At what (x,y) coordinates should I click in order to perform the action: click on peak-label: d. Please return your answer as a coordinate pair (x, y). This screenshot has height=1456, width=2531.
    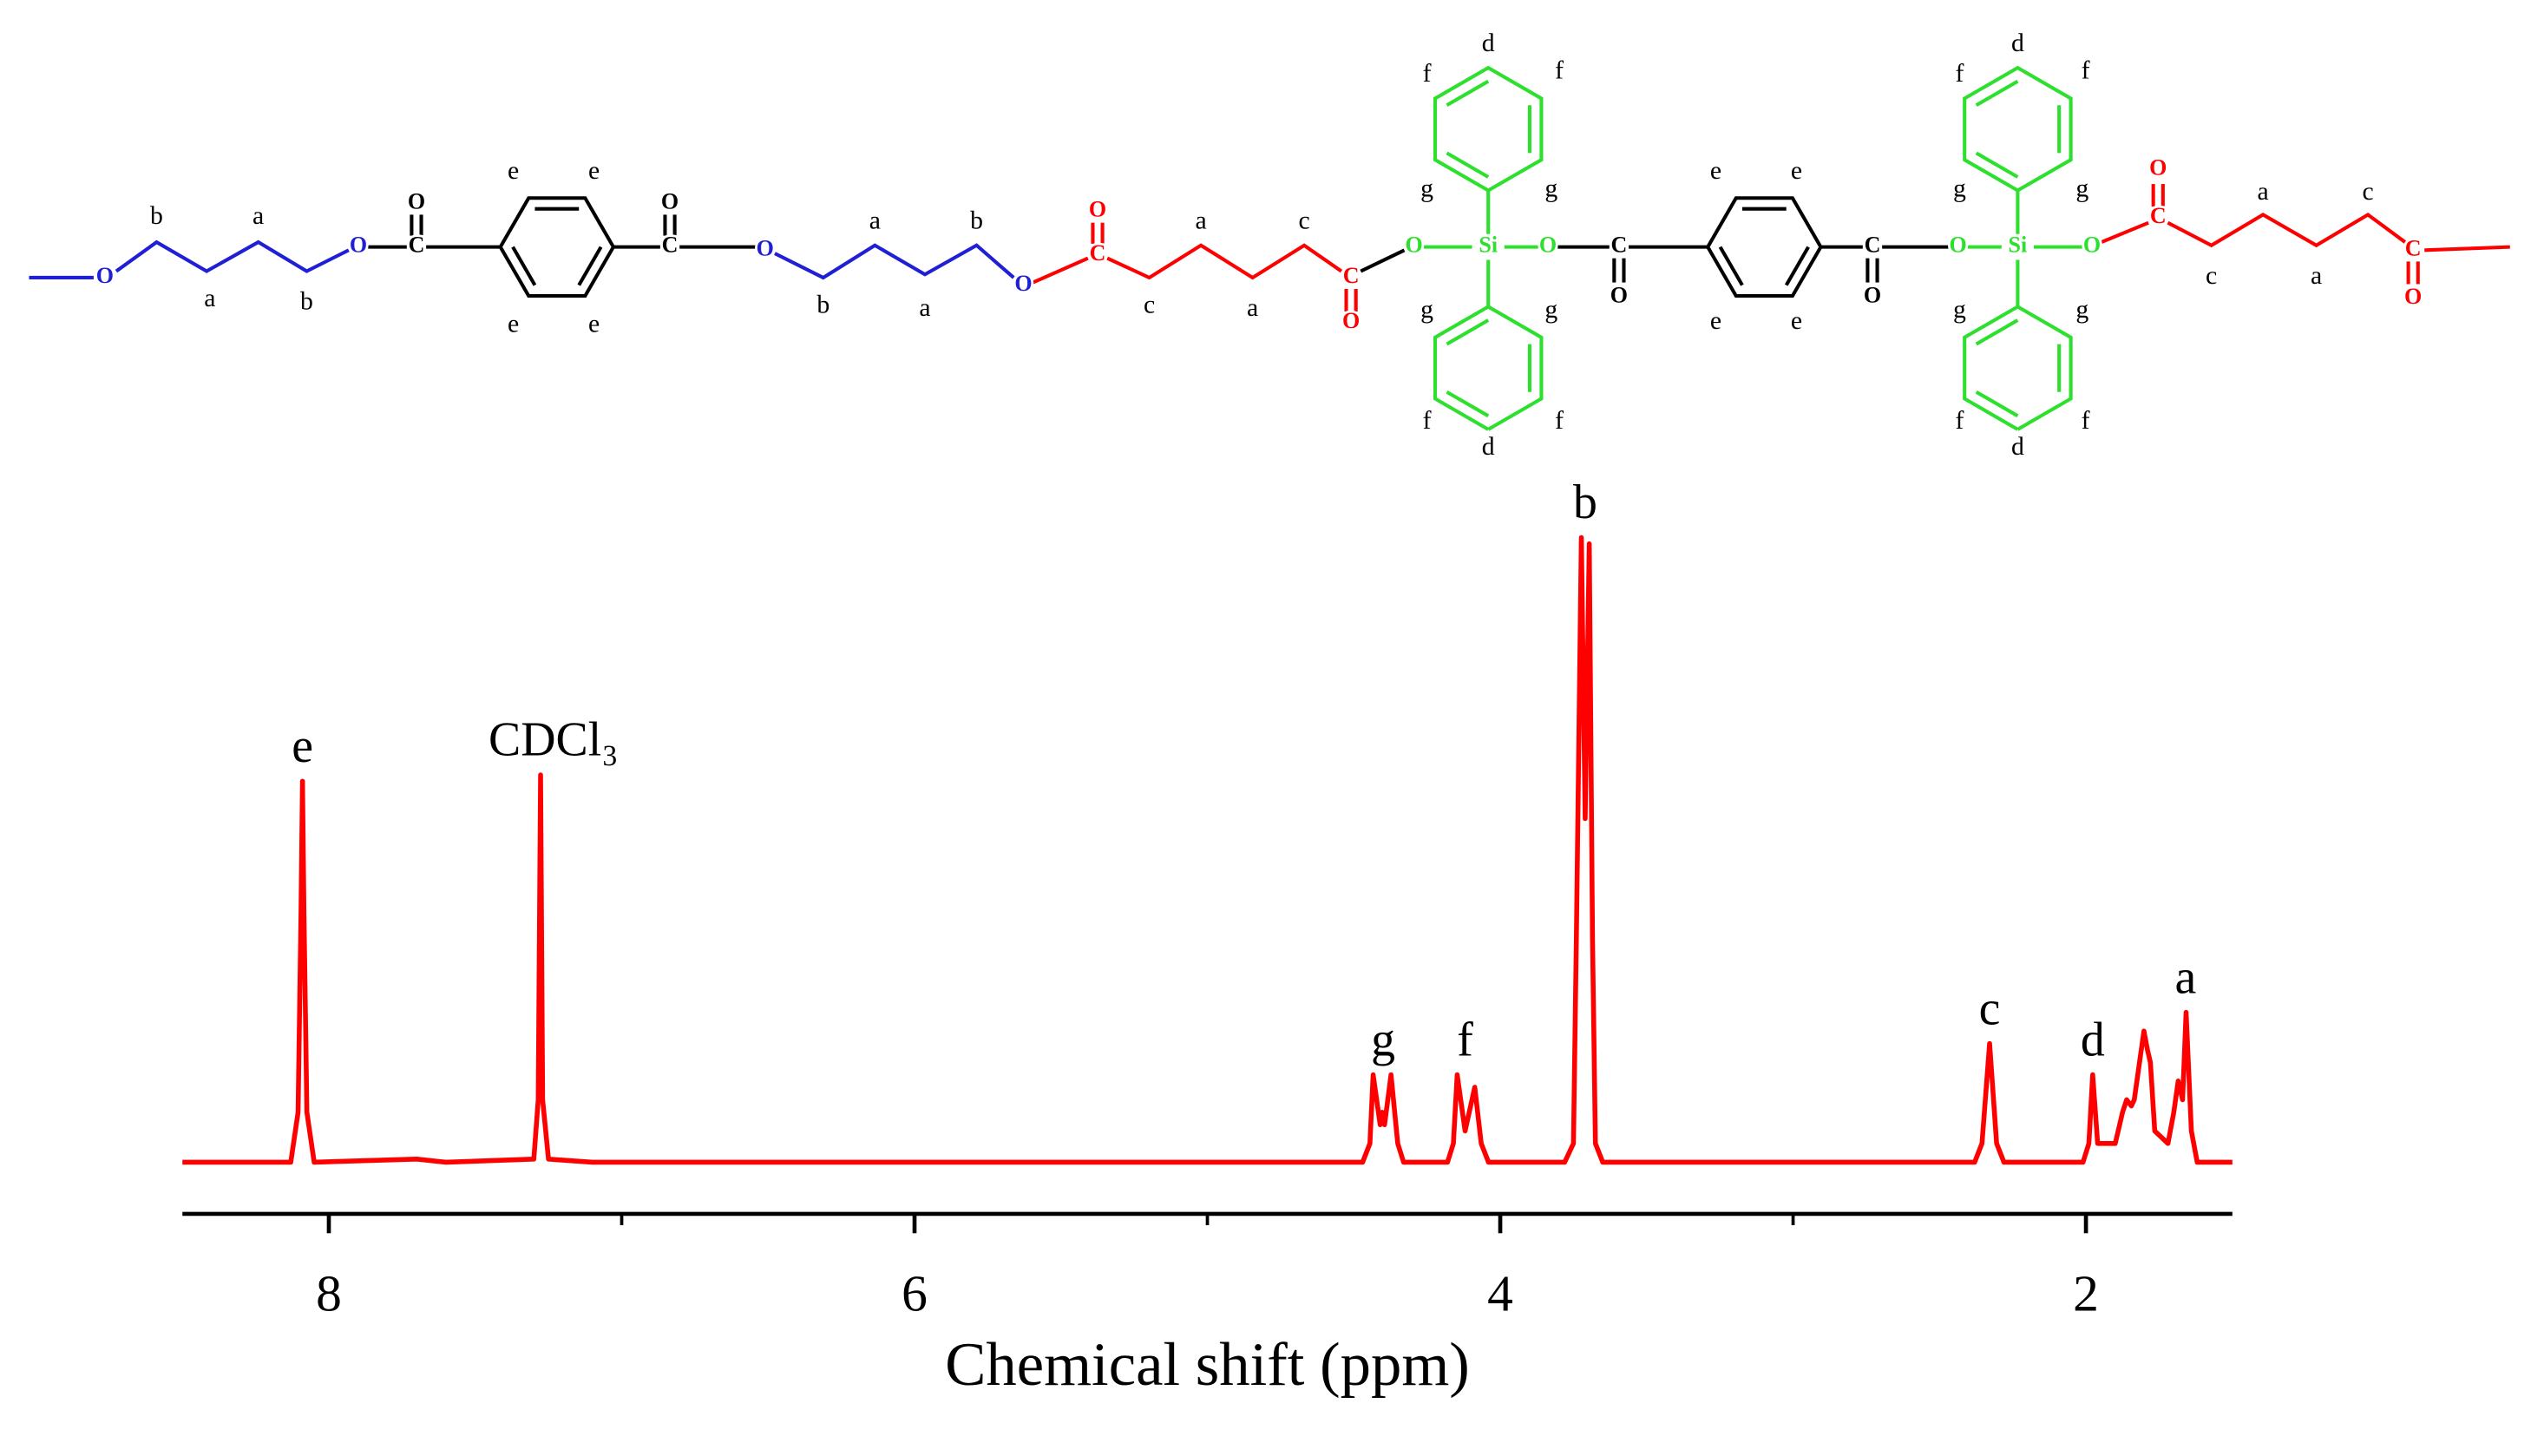
    Looking at the image, I should click on (2093, 1039).